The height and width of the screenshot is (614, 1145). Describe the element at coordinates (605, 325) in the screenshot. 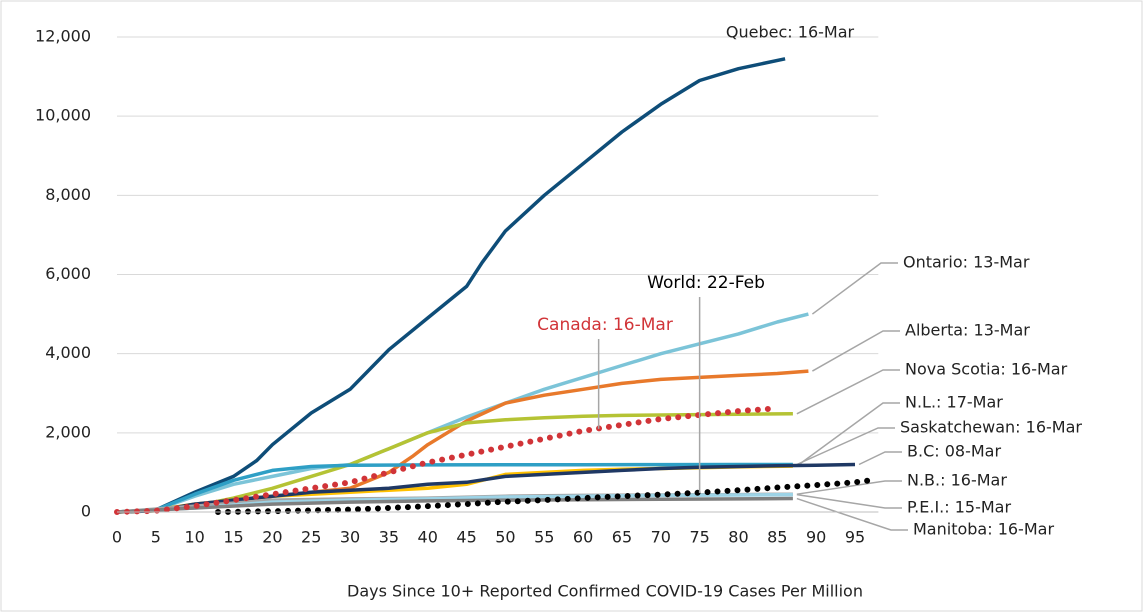

I see `series-label: Canada: 16-Mar` at that location.